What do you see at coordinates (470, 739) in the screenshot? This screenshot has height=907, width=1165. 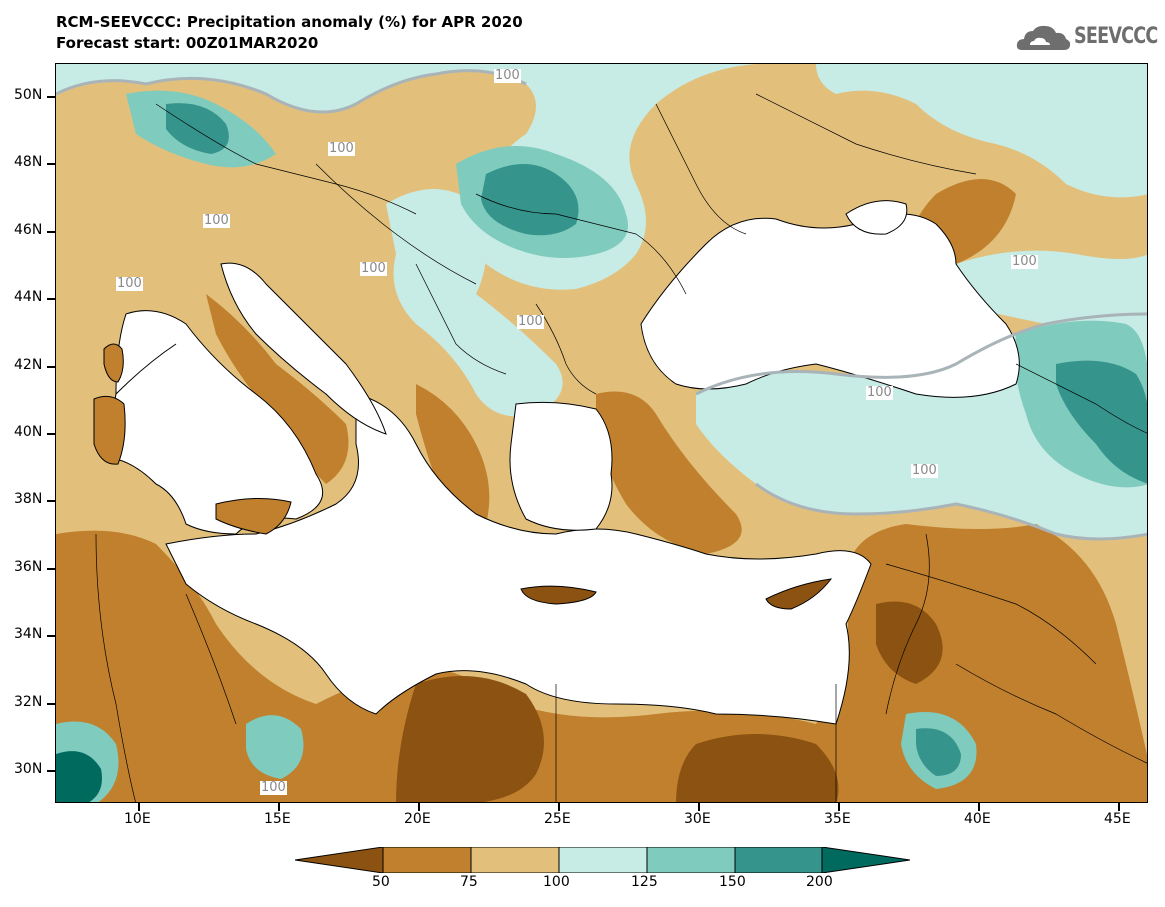 I see `region-below-50-libya` at bounding box center [470, 739].